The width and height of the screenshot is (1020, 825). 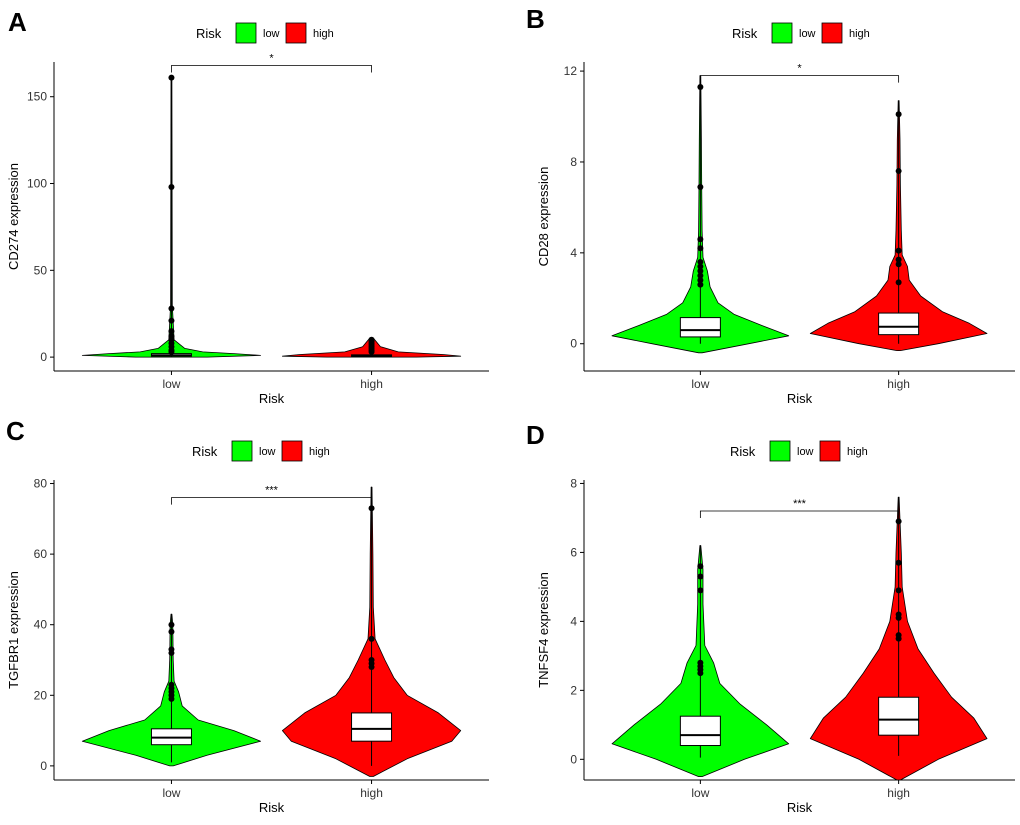 What do you see at coordinates (41, 625) in the screenshot?
I see `y-tick-label: 40` at bounding box center [41, 625].